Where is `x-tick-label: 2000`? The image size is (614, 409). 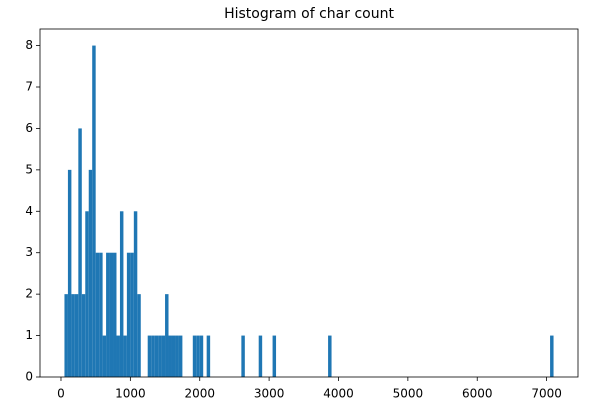
x-tick-label: 2000 is located at coordinates (199, 394).